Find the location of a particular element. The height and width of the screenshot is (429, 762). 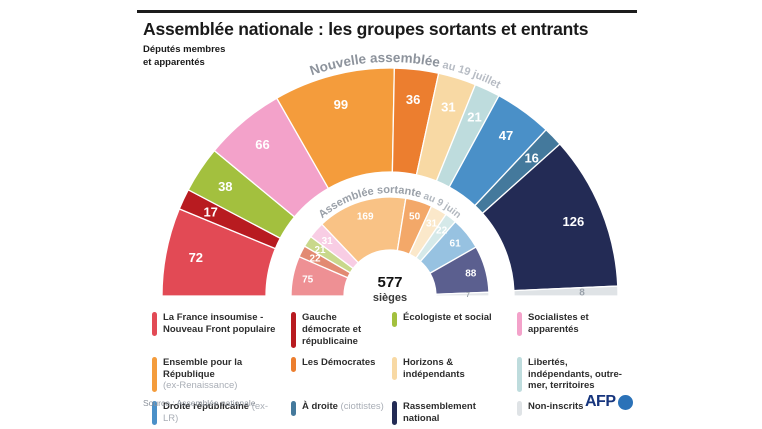

seats-label-new-lfi: 72 is located at coordinates (196, 257).